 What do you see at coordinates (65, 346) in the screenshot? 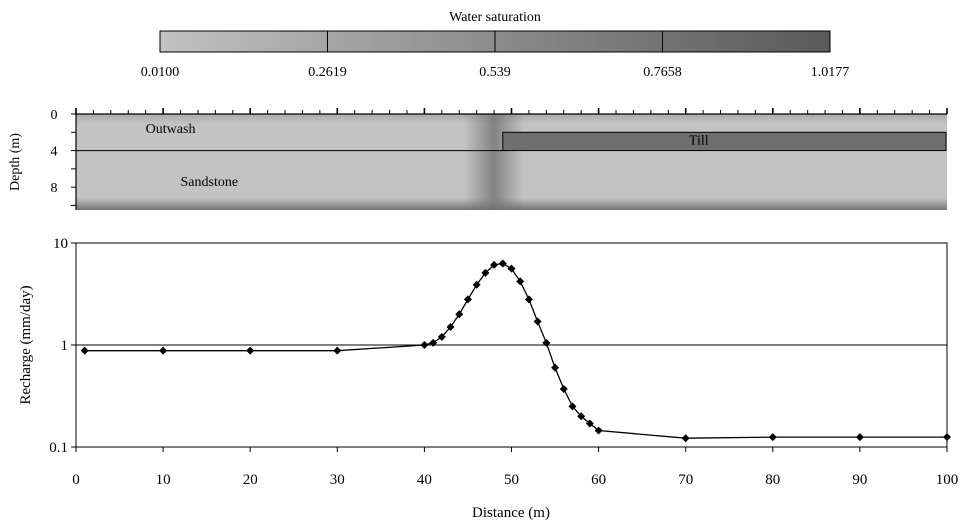
I see `y-tick-label: 1` at bounding box center [65, 346].